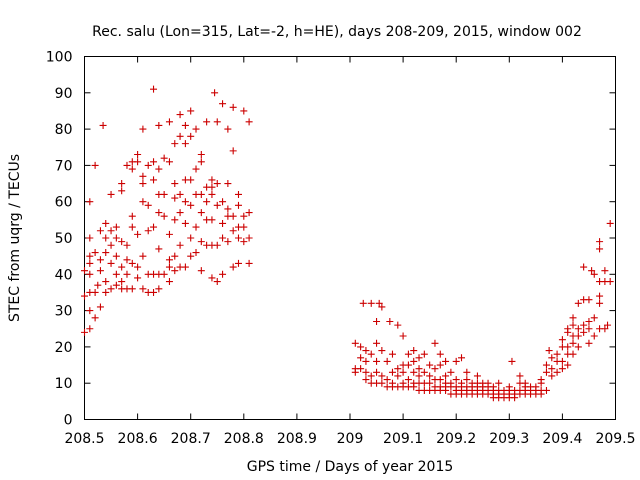 This screenshot has width=640, height=480. What do you see at coordinates (403, 439) in the screenshot?
I see `x-tick-label: 209.1` at bounding box center [403, 439].